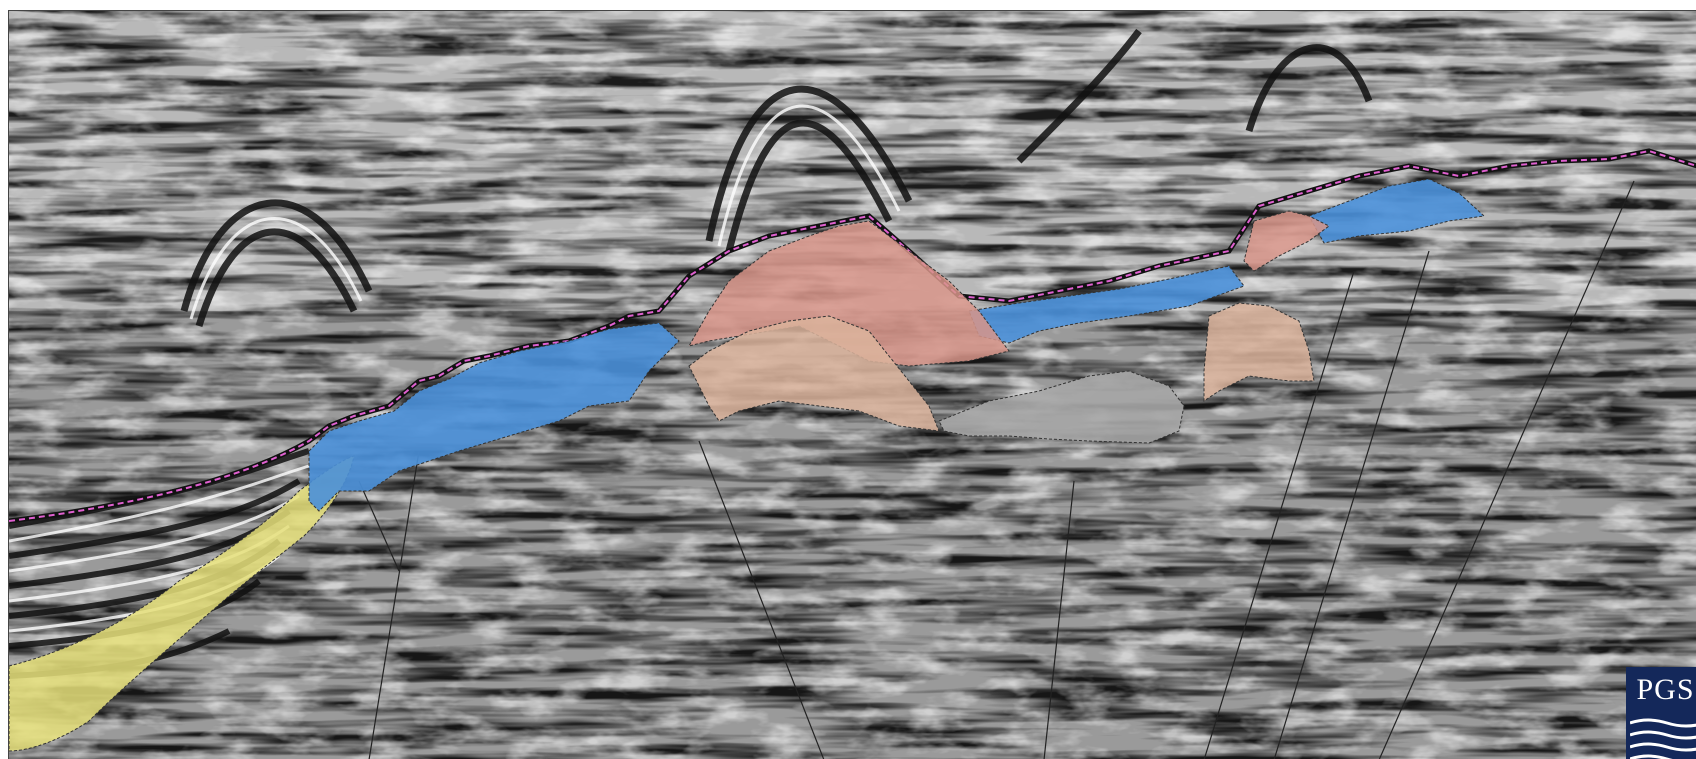 This screenshot has width=1696, height=759. Describe the element at coordinates (1661, 690) in the screenshot. I see `logo-text: PGS` at that location.